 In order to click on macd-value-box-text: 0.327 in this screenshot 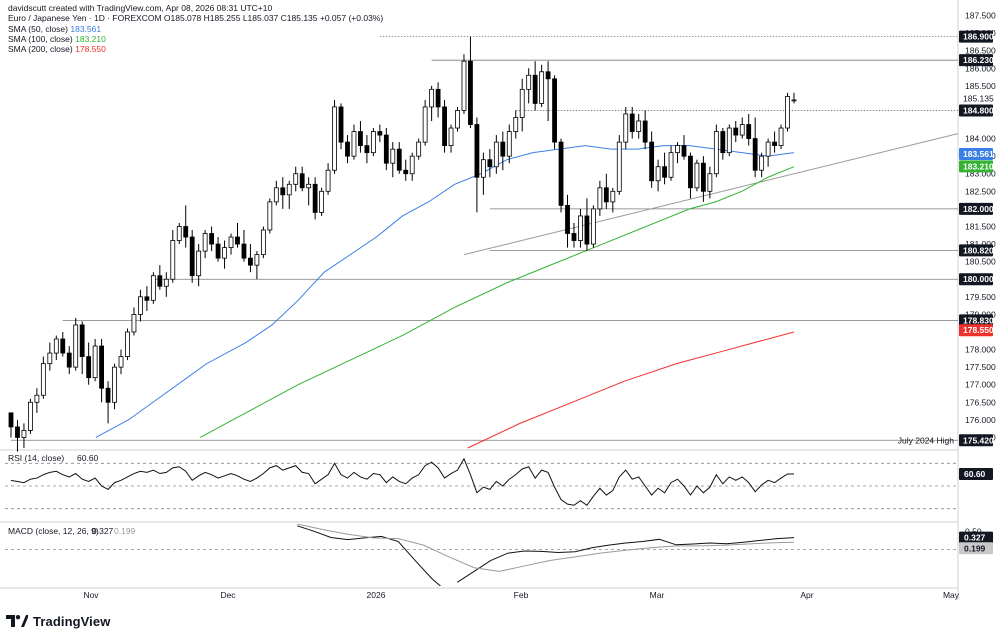, I will do `click(975, 538)`.